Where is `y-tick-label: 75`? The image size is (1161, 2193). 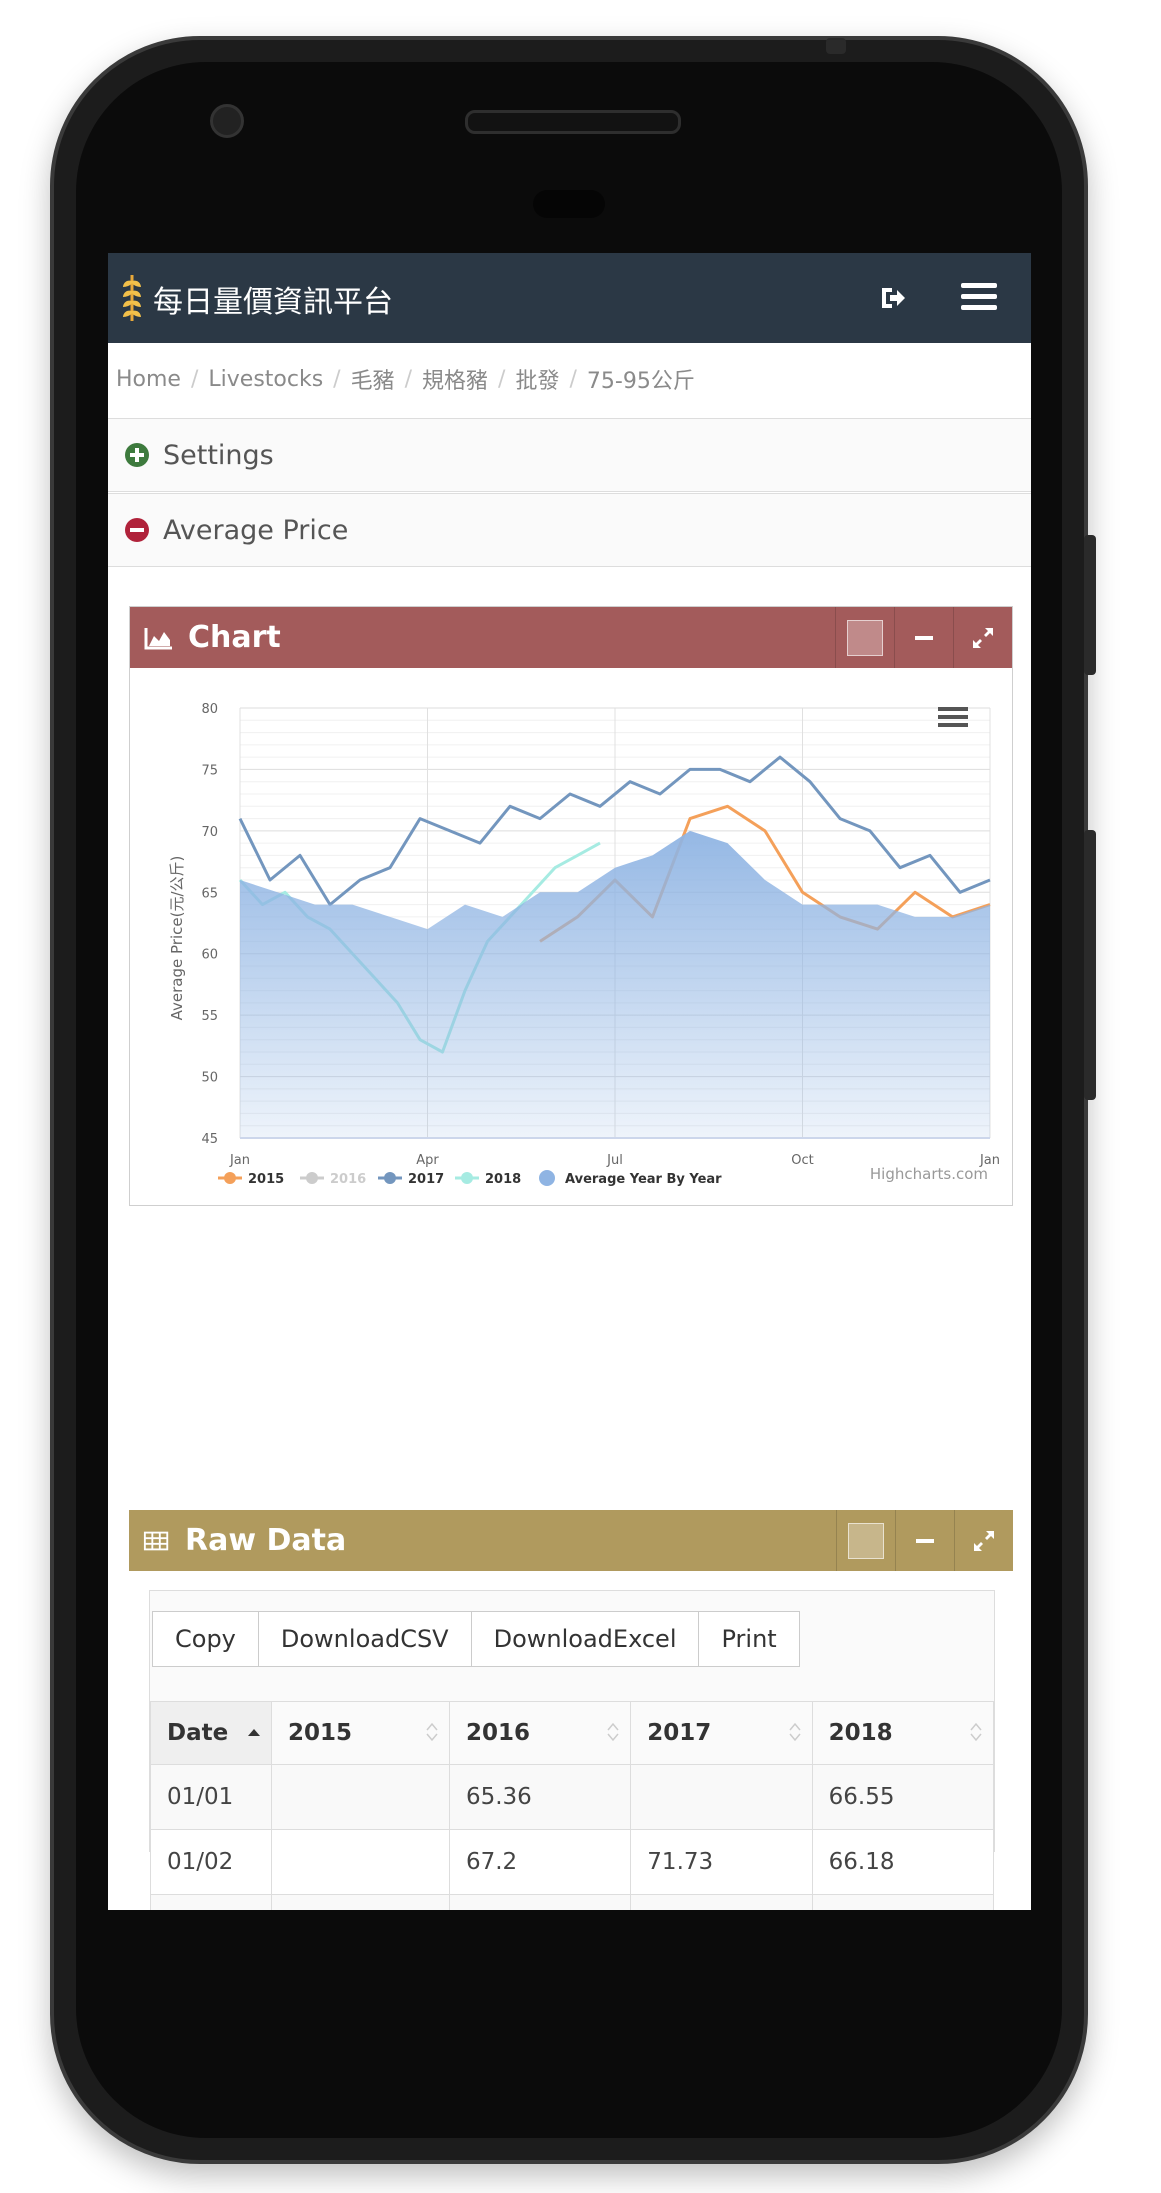
y-tick-label: 75 is located at coordinates (209, 770).